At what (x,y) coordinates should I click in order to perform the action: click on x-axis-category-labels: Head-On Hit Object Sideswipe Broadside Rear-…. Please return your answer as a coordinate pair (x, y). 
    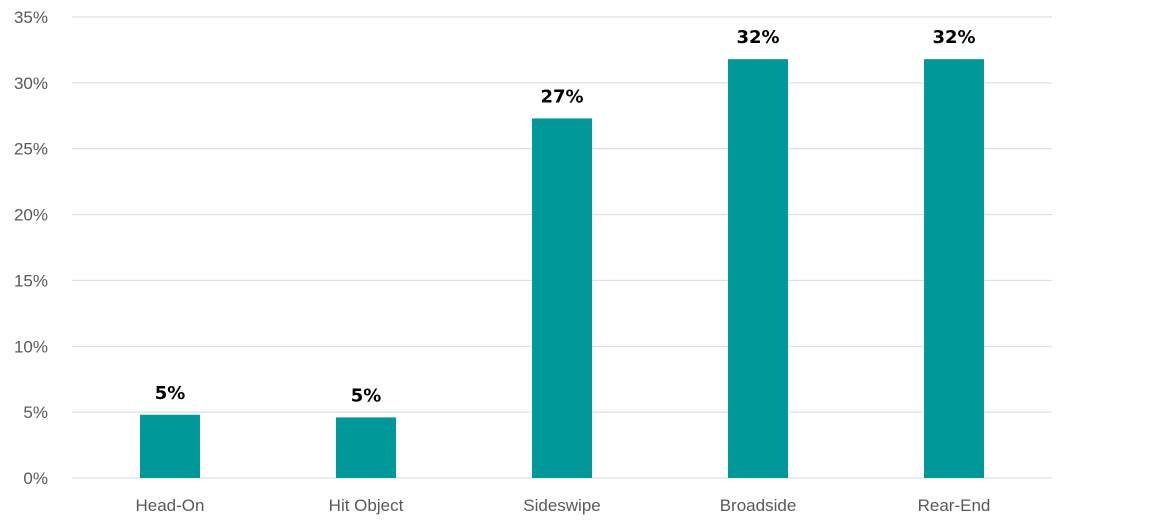
    Looking at the image, I should click on (563, 505).